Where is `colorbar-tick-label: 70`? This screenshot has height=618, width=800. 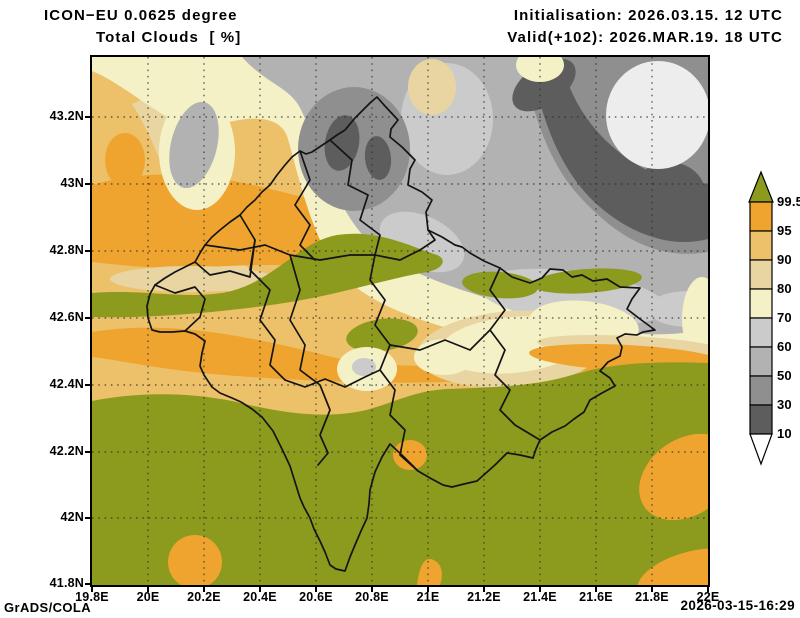
colorbar-tick-label: 70 is located at coordinates (784, 317).